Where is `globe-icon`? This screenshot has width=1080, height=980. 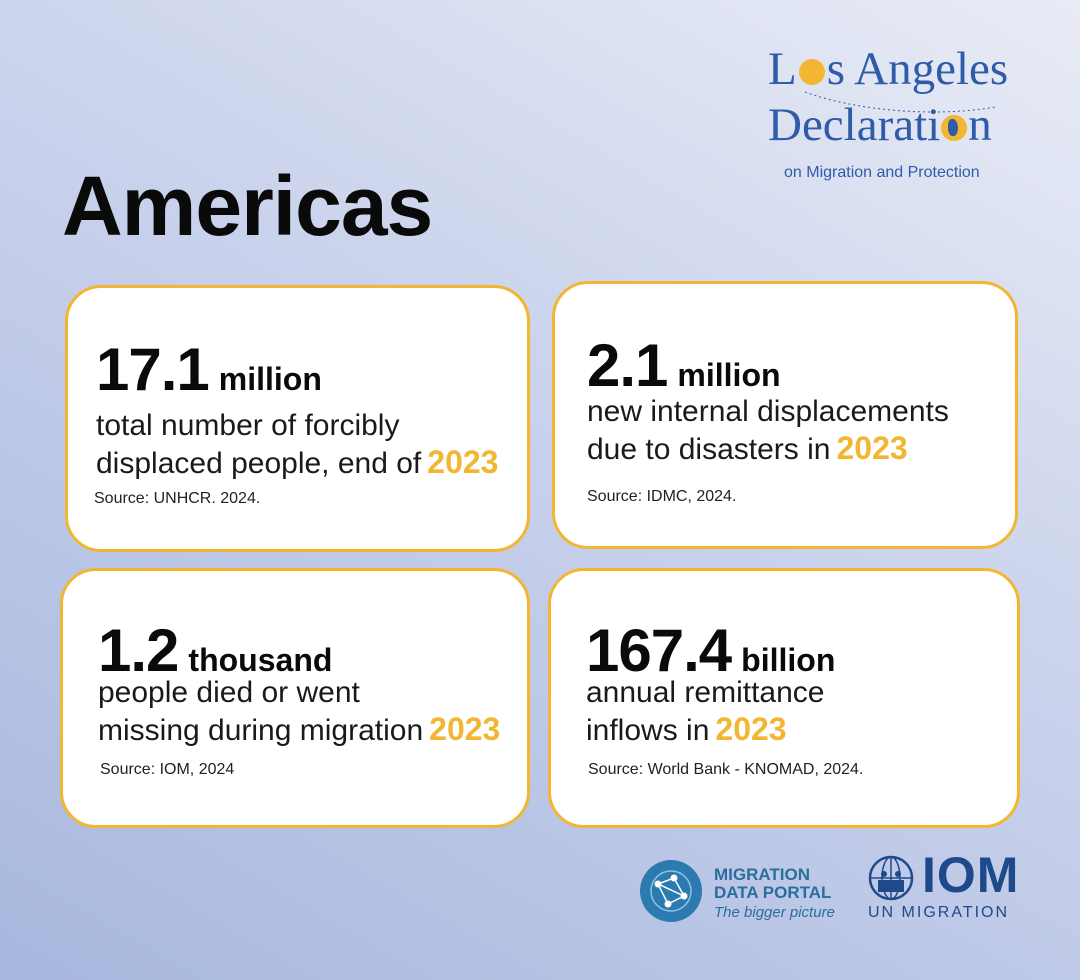
globe-icon is located at coordinates (954, 128).